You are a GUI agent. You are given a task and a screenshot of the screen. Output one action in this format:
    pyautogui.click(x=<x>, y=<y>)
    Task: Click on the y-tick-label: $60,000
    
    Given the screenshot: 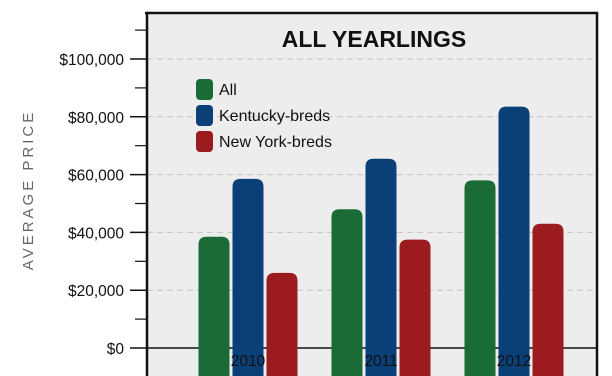 What is the action you would take?
    pyautogui.click(x=96, y=176)
    